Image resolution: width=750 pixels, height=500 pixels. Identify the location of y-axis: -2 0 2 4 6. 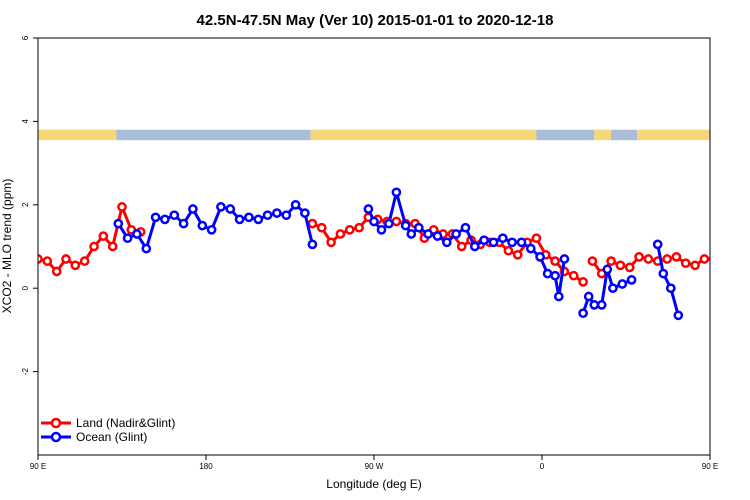
(29, 205).